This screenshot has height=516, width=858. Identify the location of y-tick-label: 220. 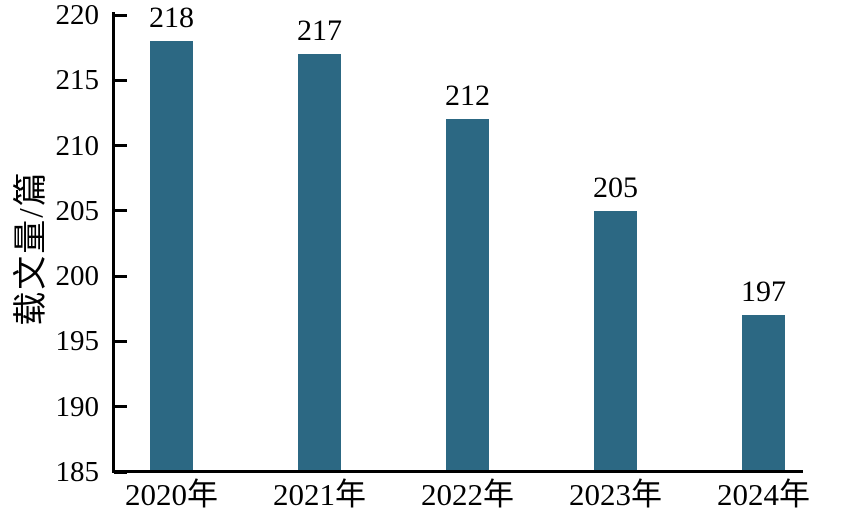
(77, 15).